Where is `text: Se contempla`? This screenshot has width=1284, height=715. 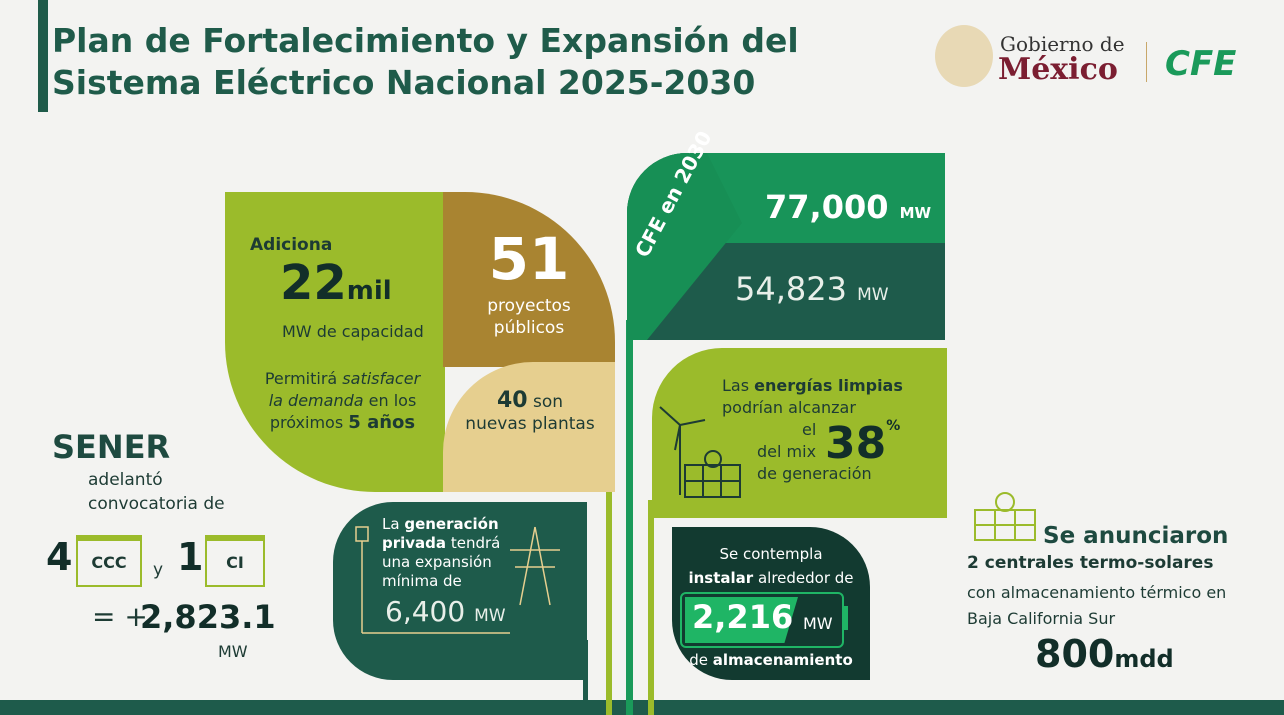 text: Se contempla is located at coordinates (771, 554).